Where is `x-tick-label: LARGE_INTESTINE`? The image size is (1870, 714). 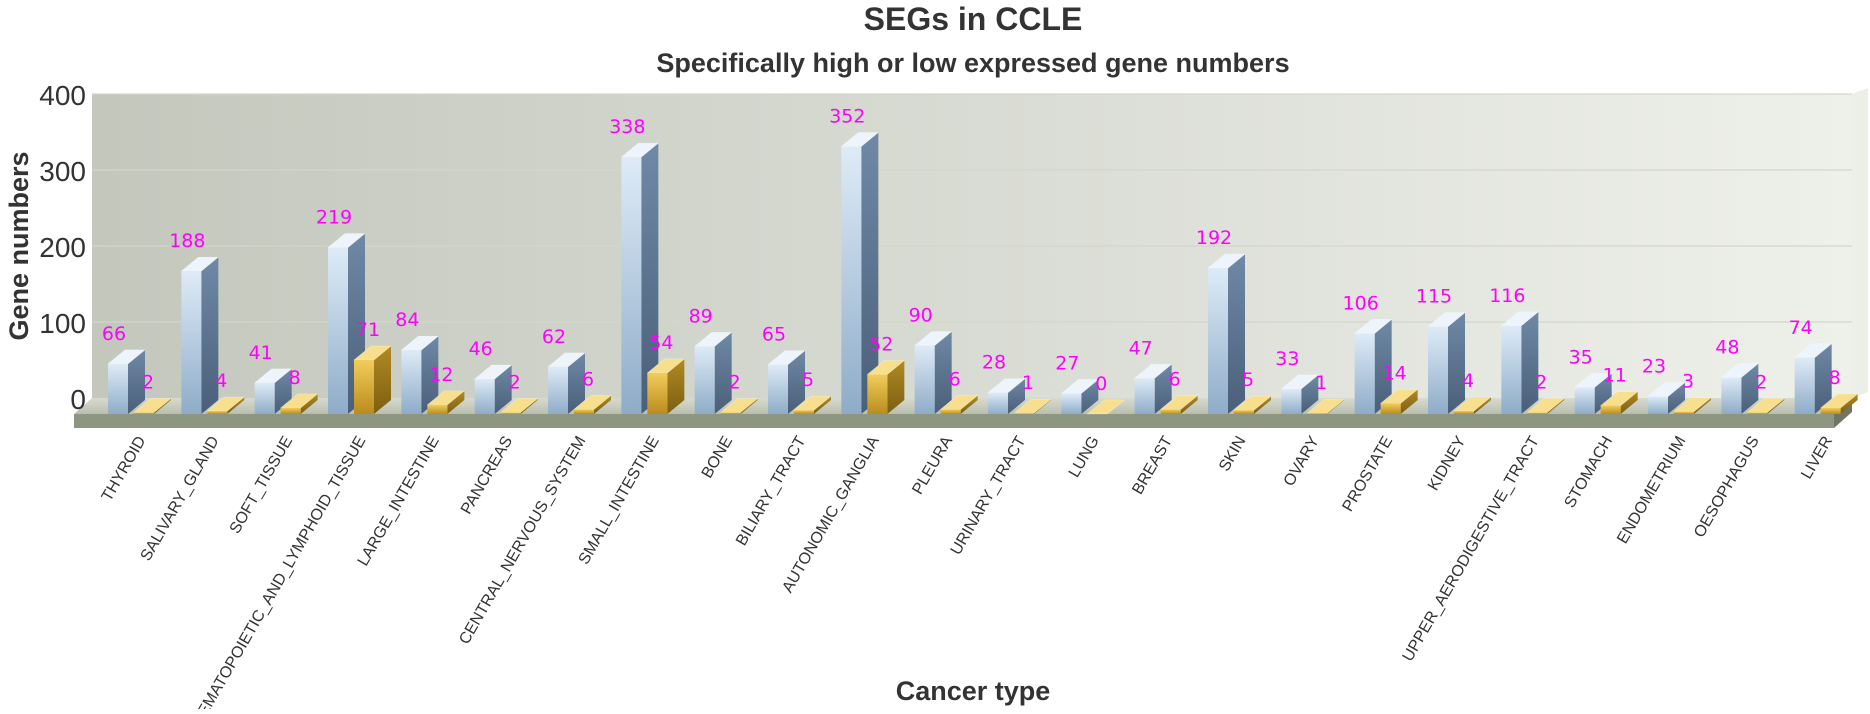
x-tick-label: LARGE_INTESTINE is located at coordinates (399, 502).